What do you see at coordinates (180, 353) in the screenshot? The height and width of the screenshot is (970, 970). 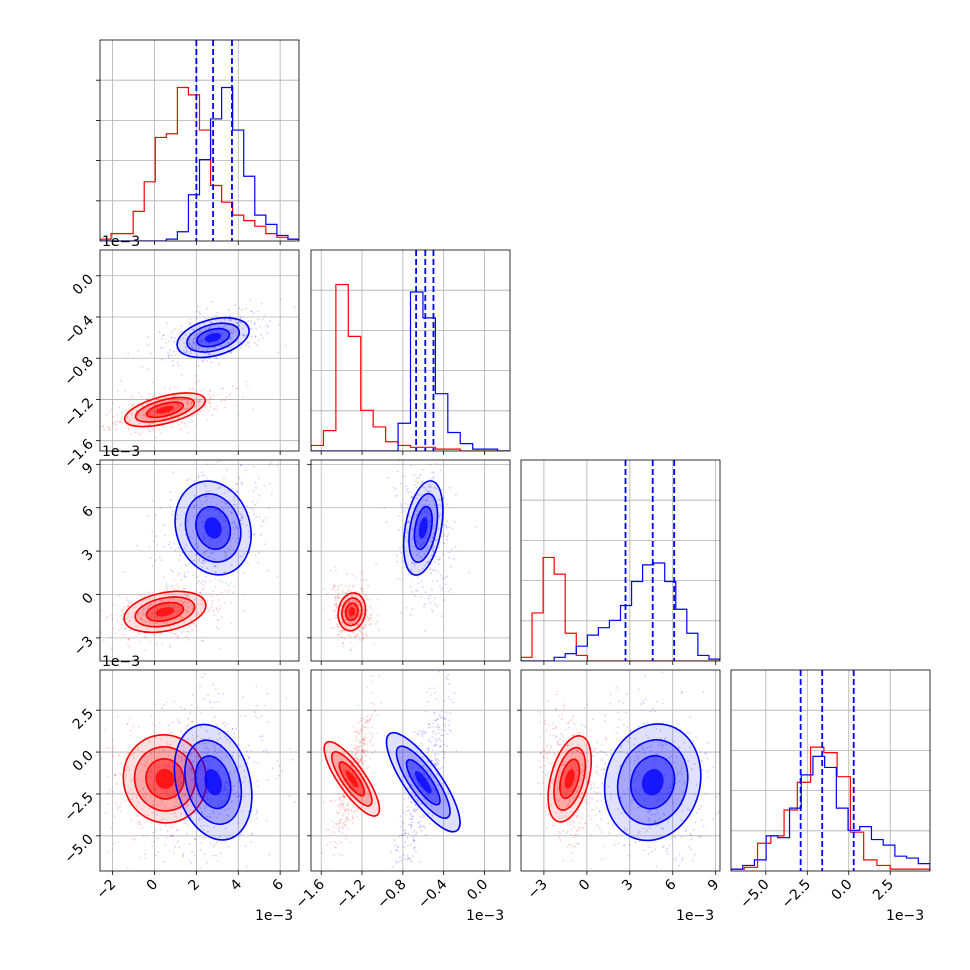 I see `panel-1-0: −1.6−1.2−0.8−0.40.01e−3` at bounding box center [180, 353].